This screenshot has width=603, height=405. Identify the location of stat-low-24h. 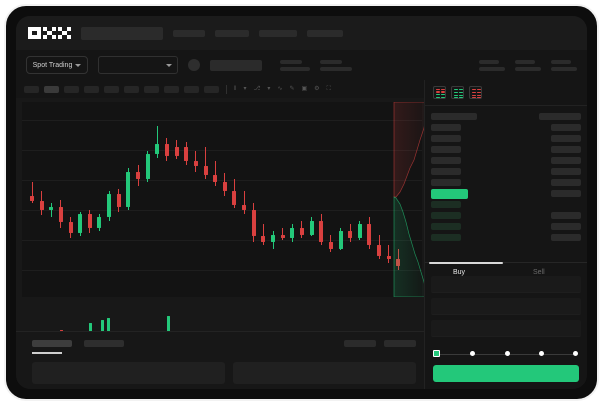
(528, 65).